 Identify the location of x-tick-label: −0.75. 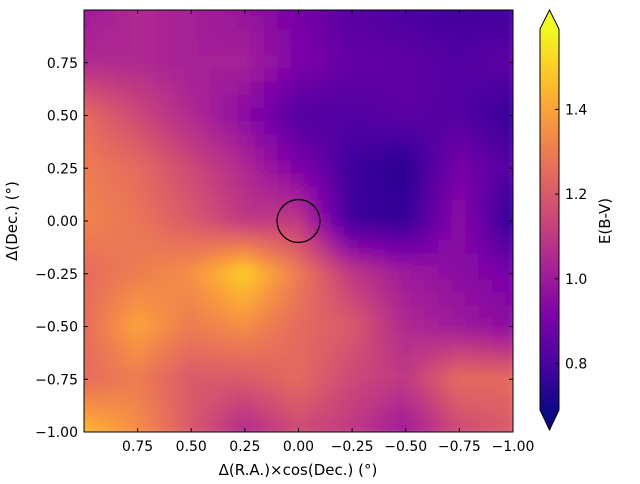
(459, 447).